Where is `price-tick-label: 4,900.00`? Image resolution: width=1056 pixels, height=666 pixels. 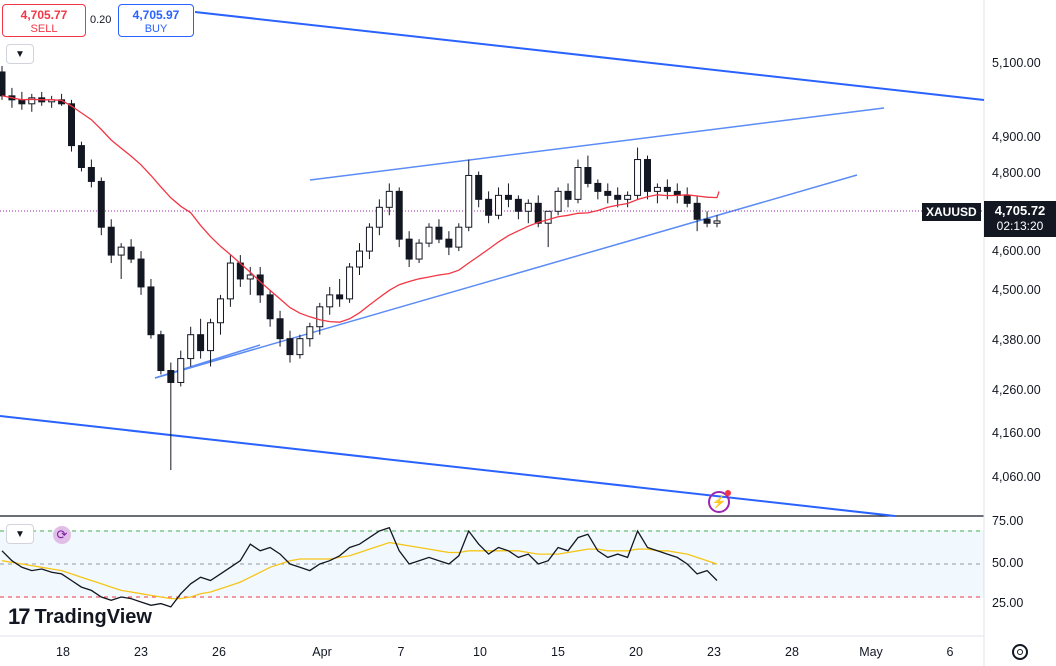
price-tick-label: 4,900.00 is located at coordinates (1016, 137).